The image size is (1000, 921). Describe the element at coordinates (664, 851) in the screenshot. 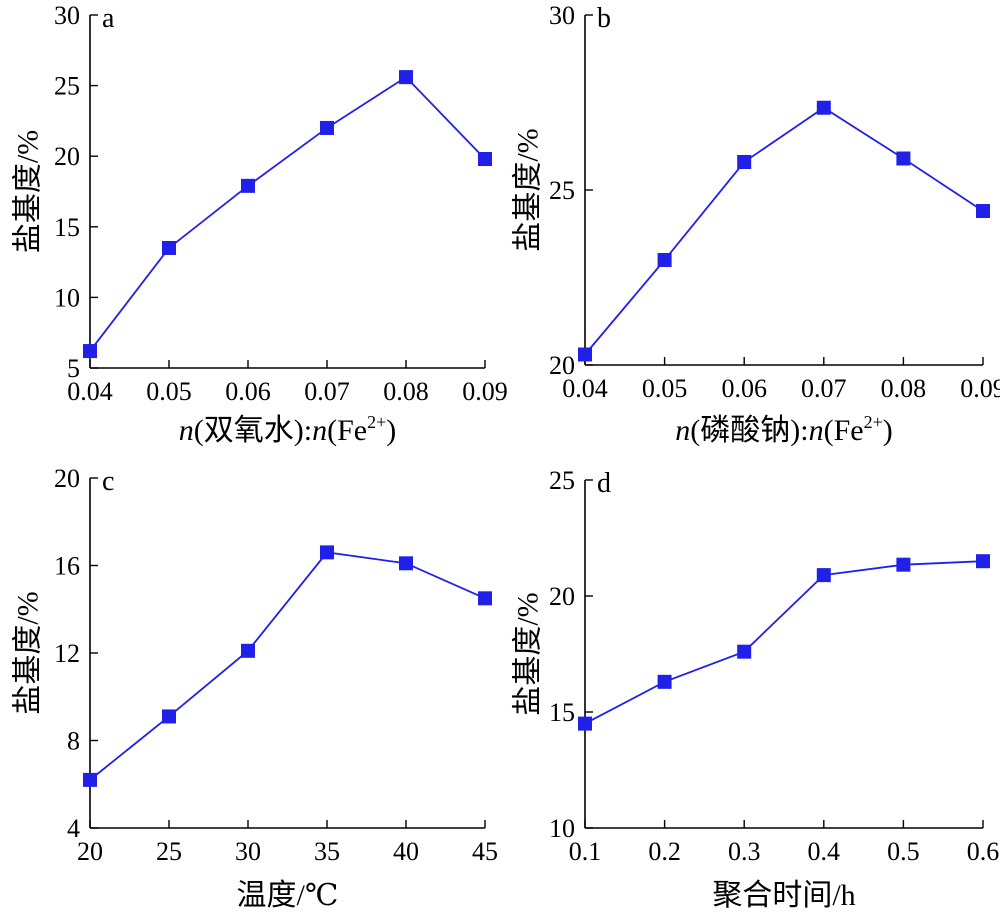

I see `x-tick-label: 0.2` at that location.